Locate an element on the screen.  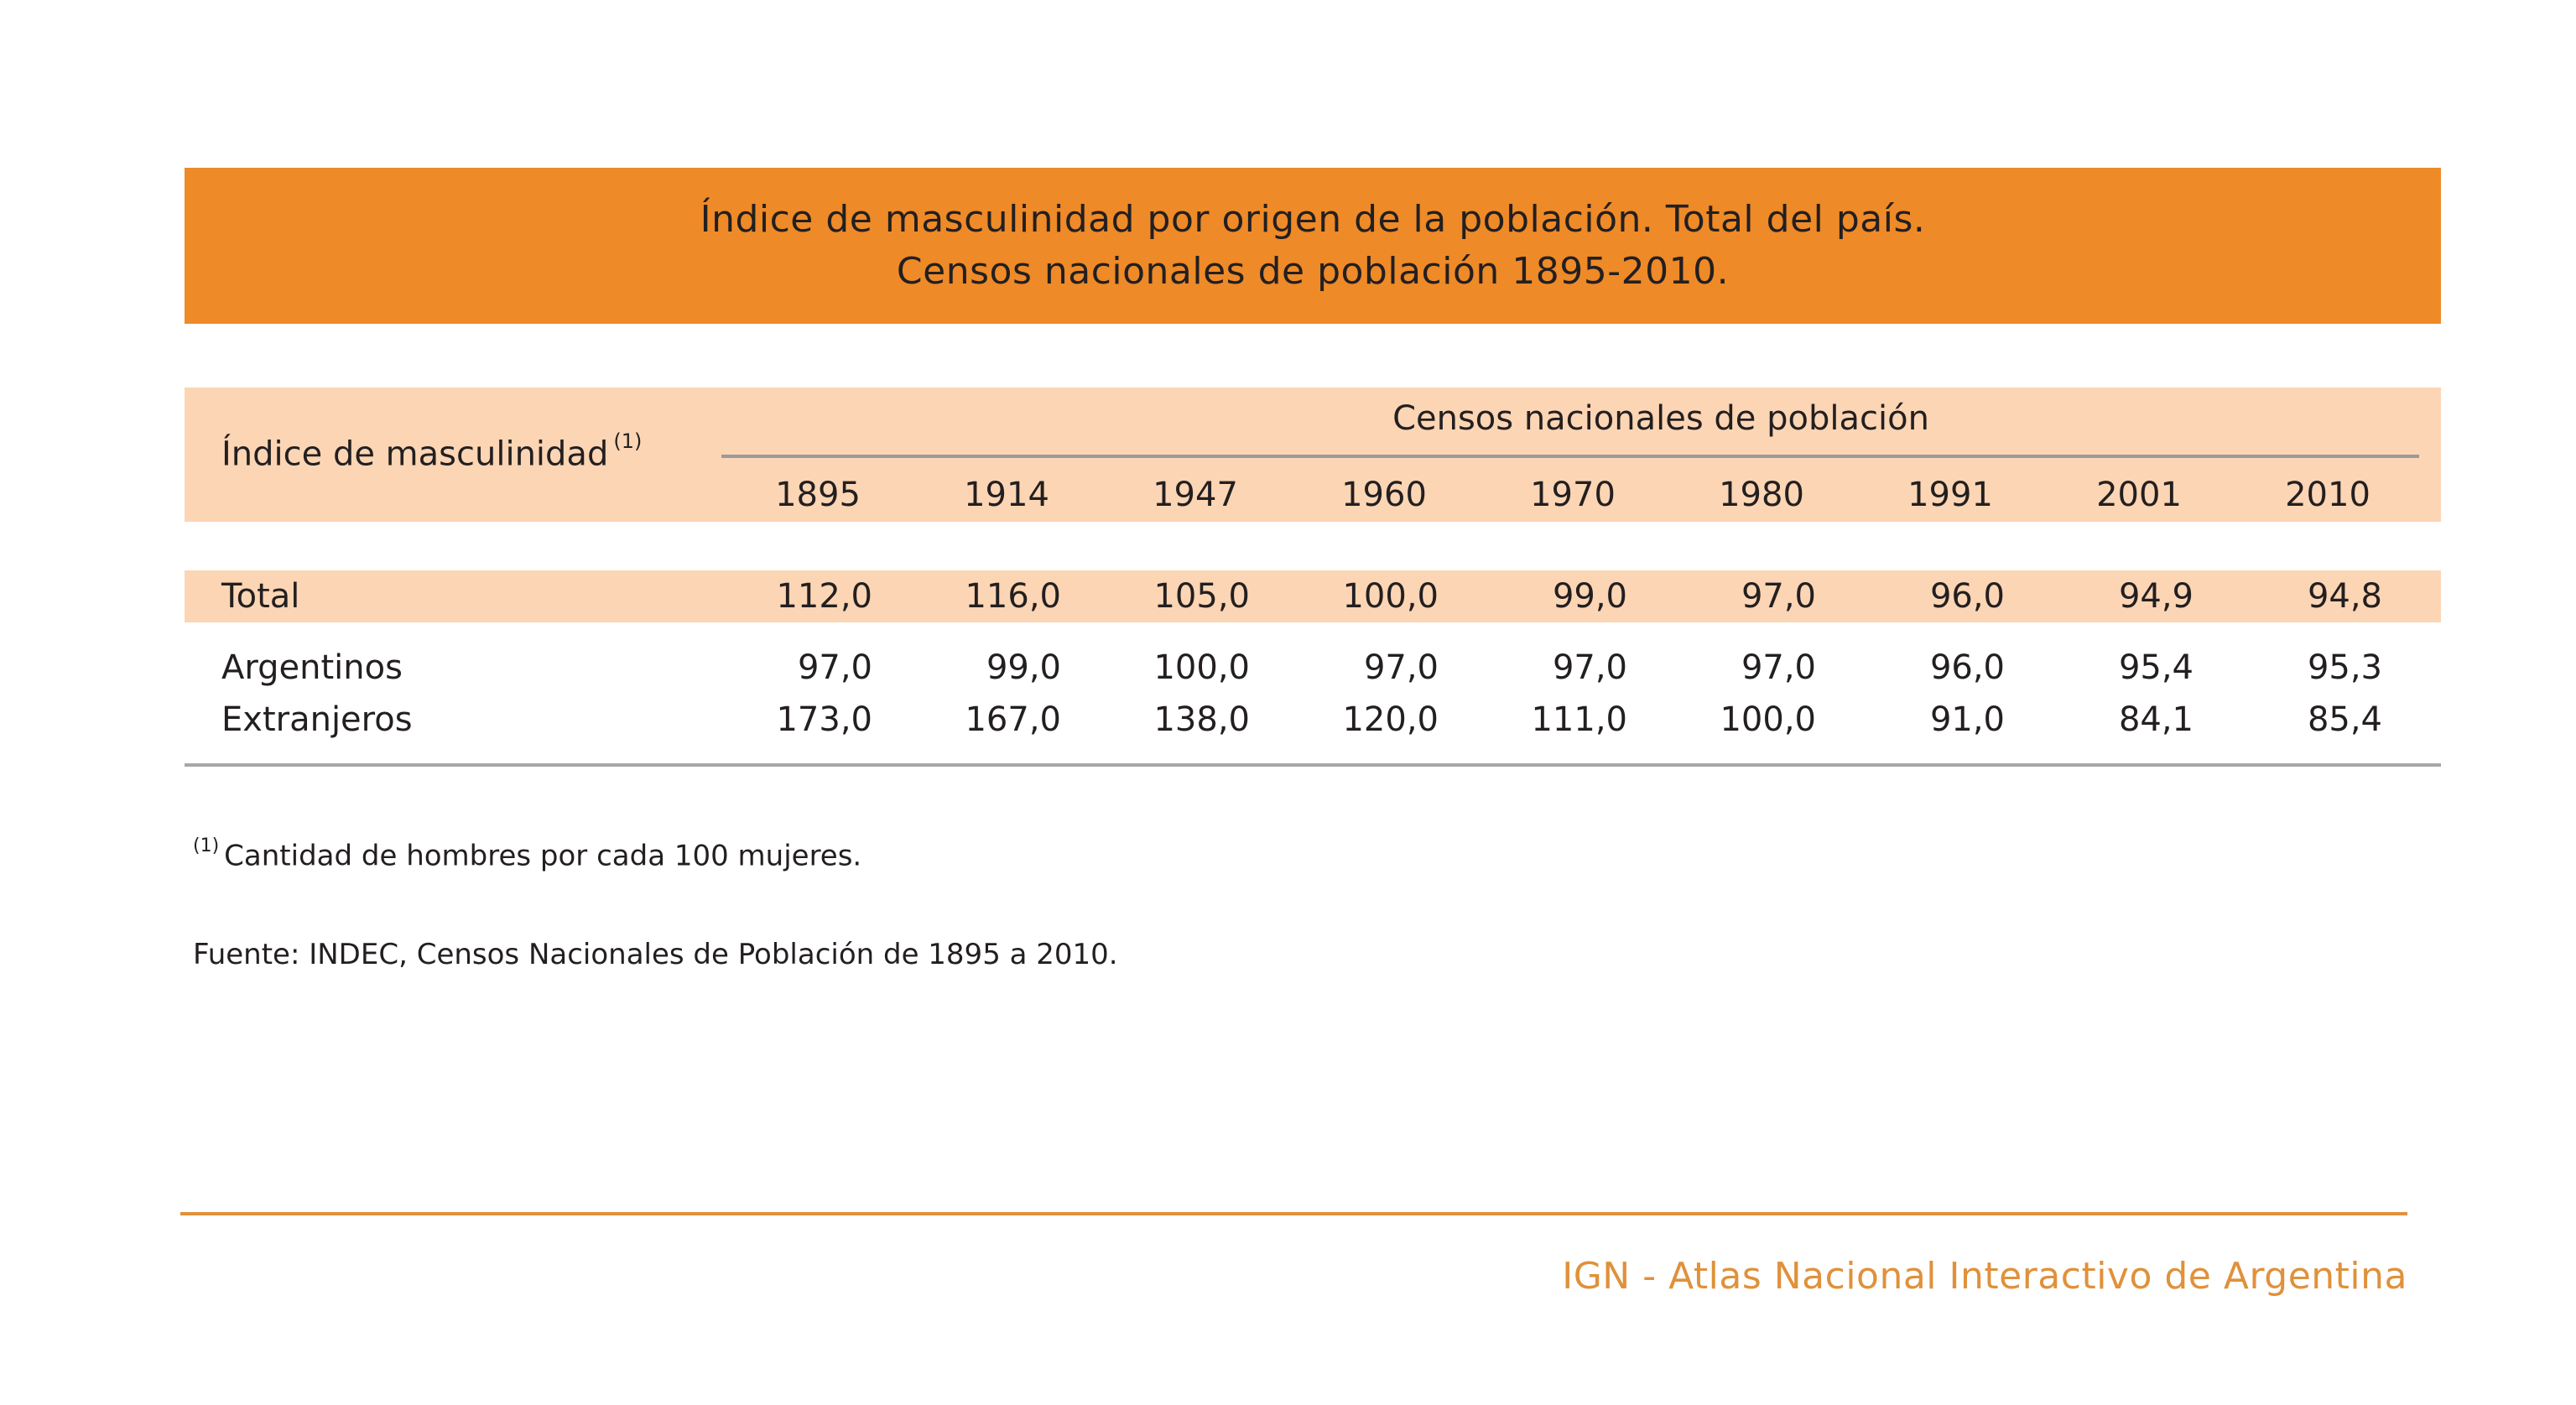
cell-total-1895: 112,0 is located at coordinates (824, 596).